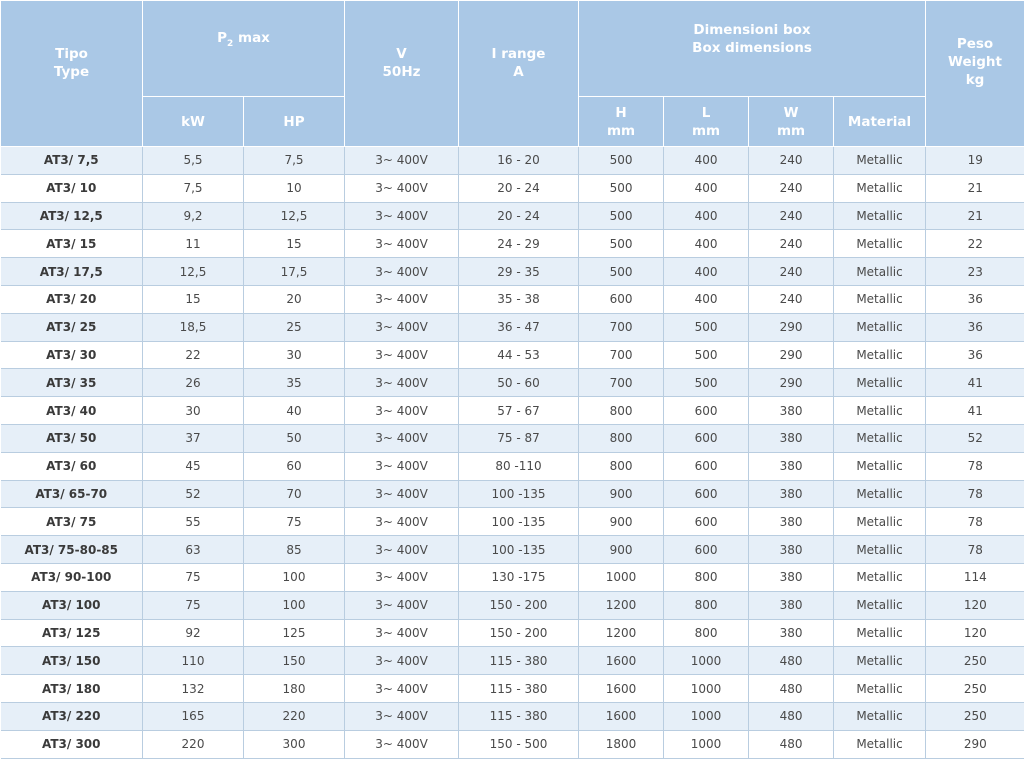 Image resolution: width=1024 pixels, height=759 pixels. I want to click on cell-hp: 20, so click(294, 299).